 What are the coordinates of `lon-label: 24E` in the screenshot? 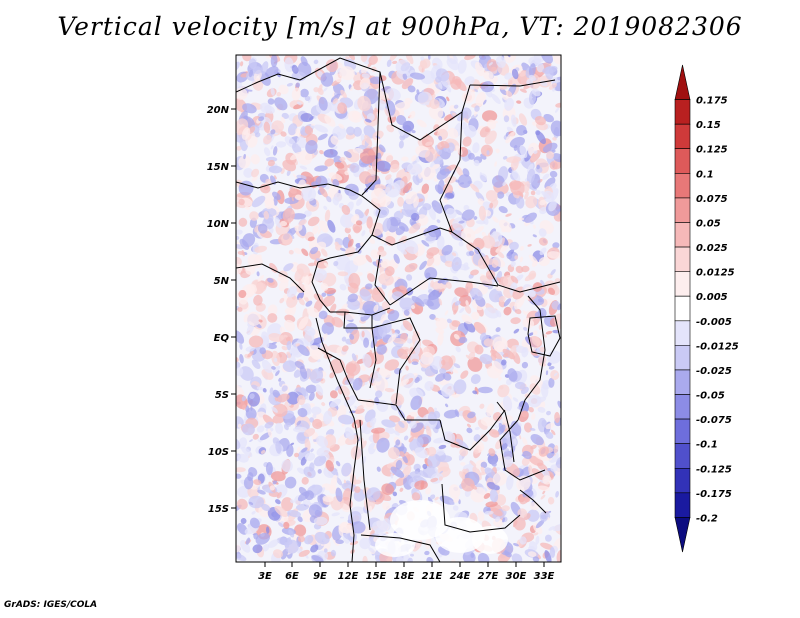 It's located at (460, 576).